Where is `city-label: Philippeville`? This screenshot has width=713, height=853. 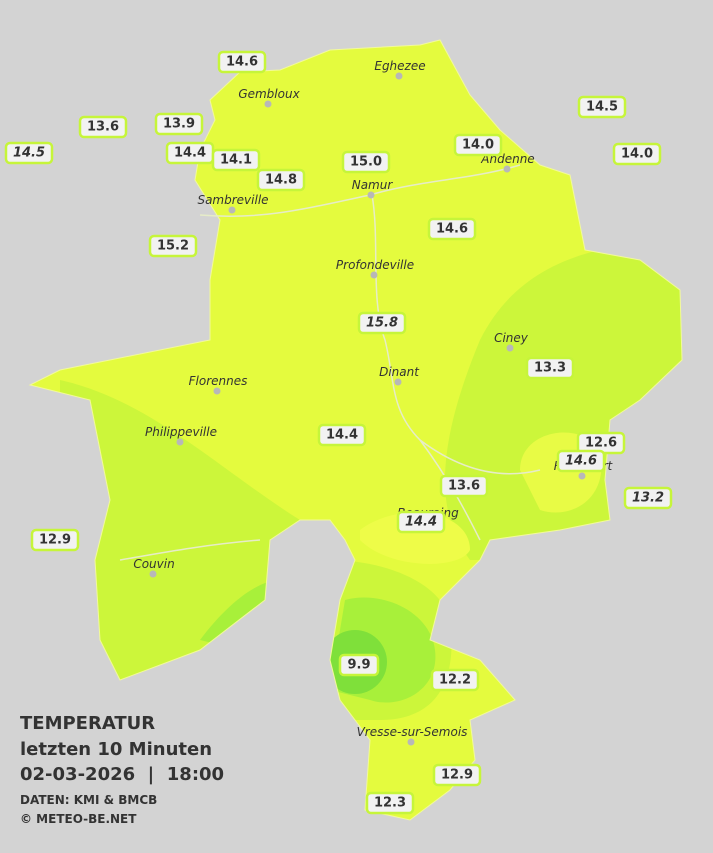 city-label: Philippeville is located at coordinates (181, 432).